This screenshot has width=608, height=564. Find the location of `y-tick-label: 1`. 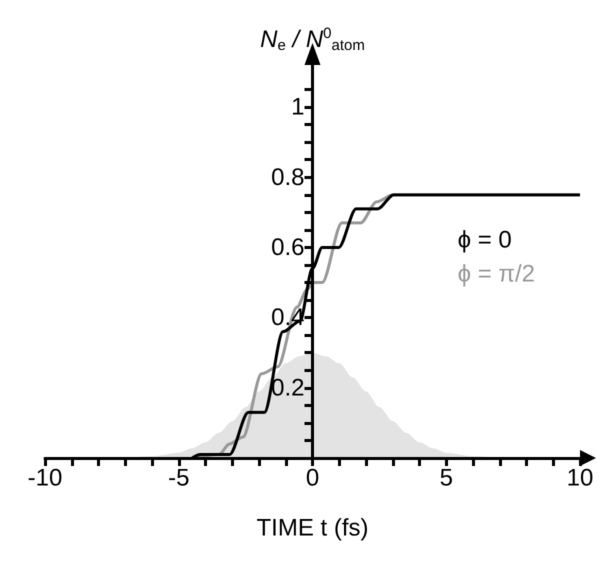

y-tick-label: 1 is located at coordinates (297, 107).